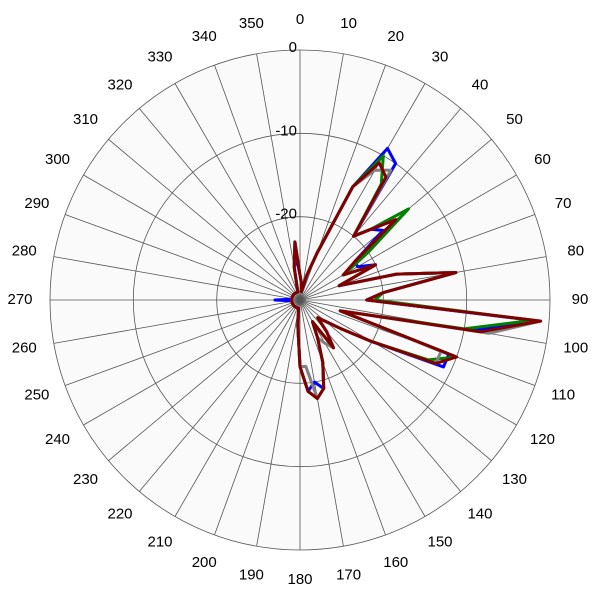  Describe the element at coordinates (563, 395) in the screenshot. I see `angle-label: 110` at that location.